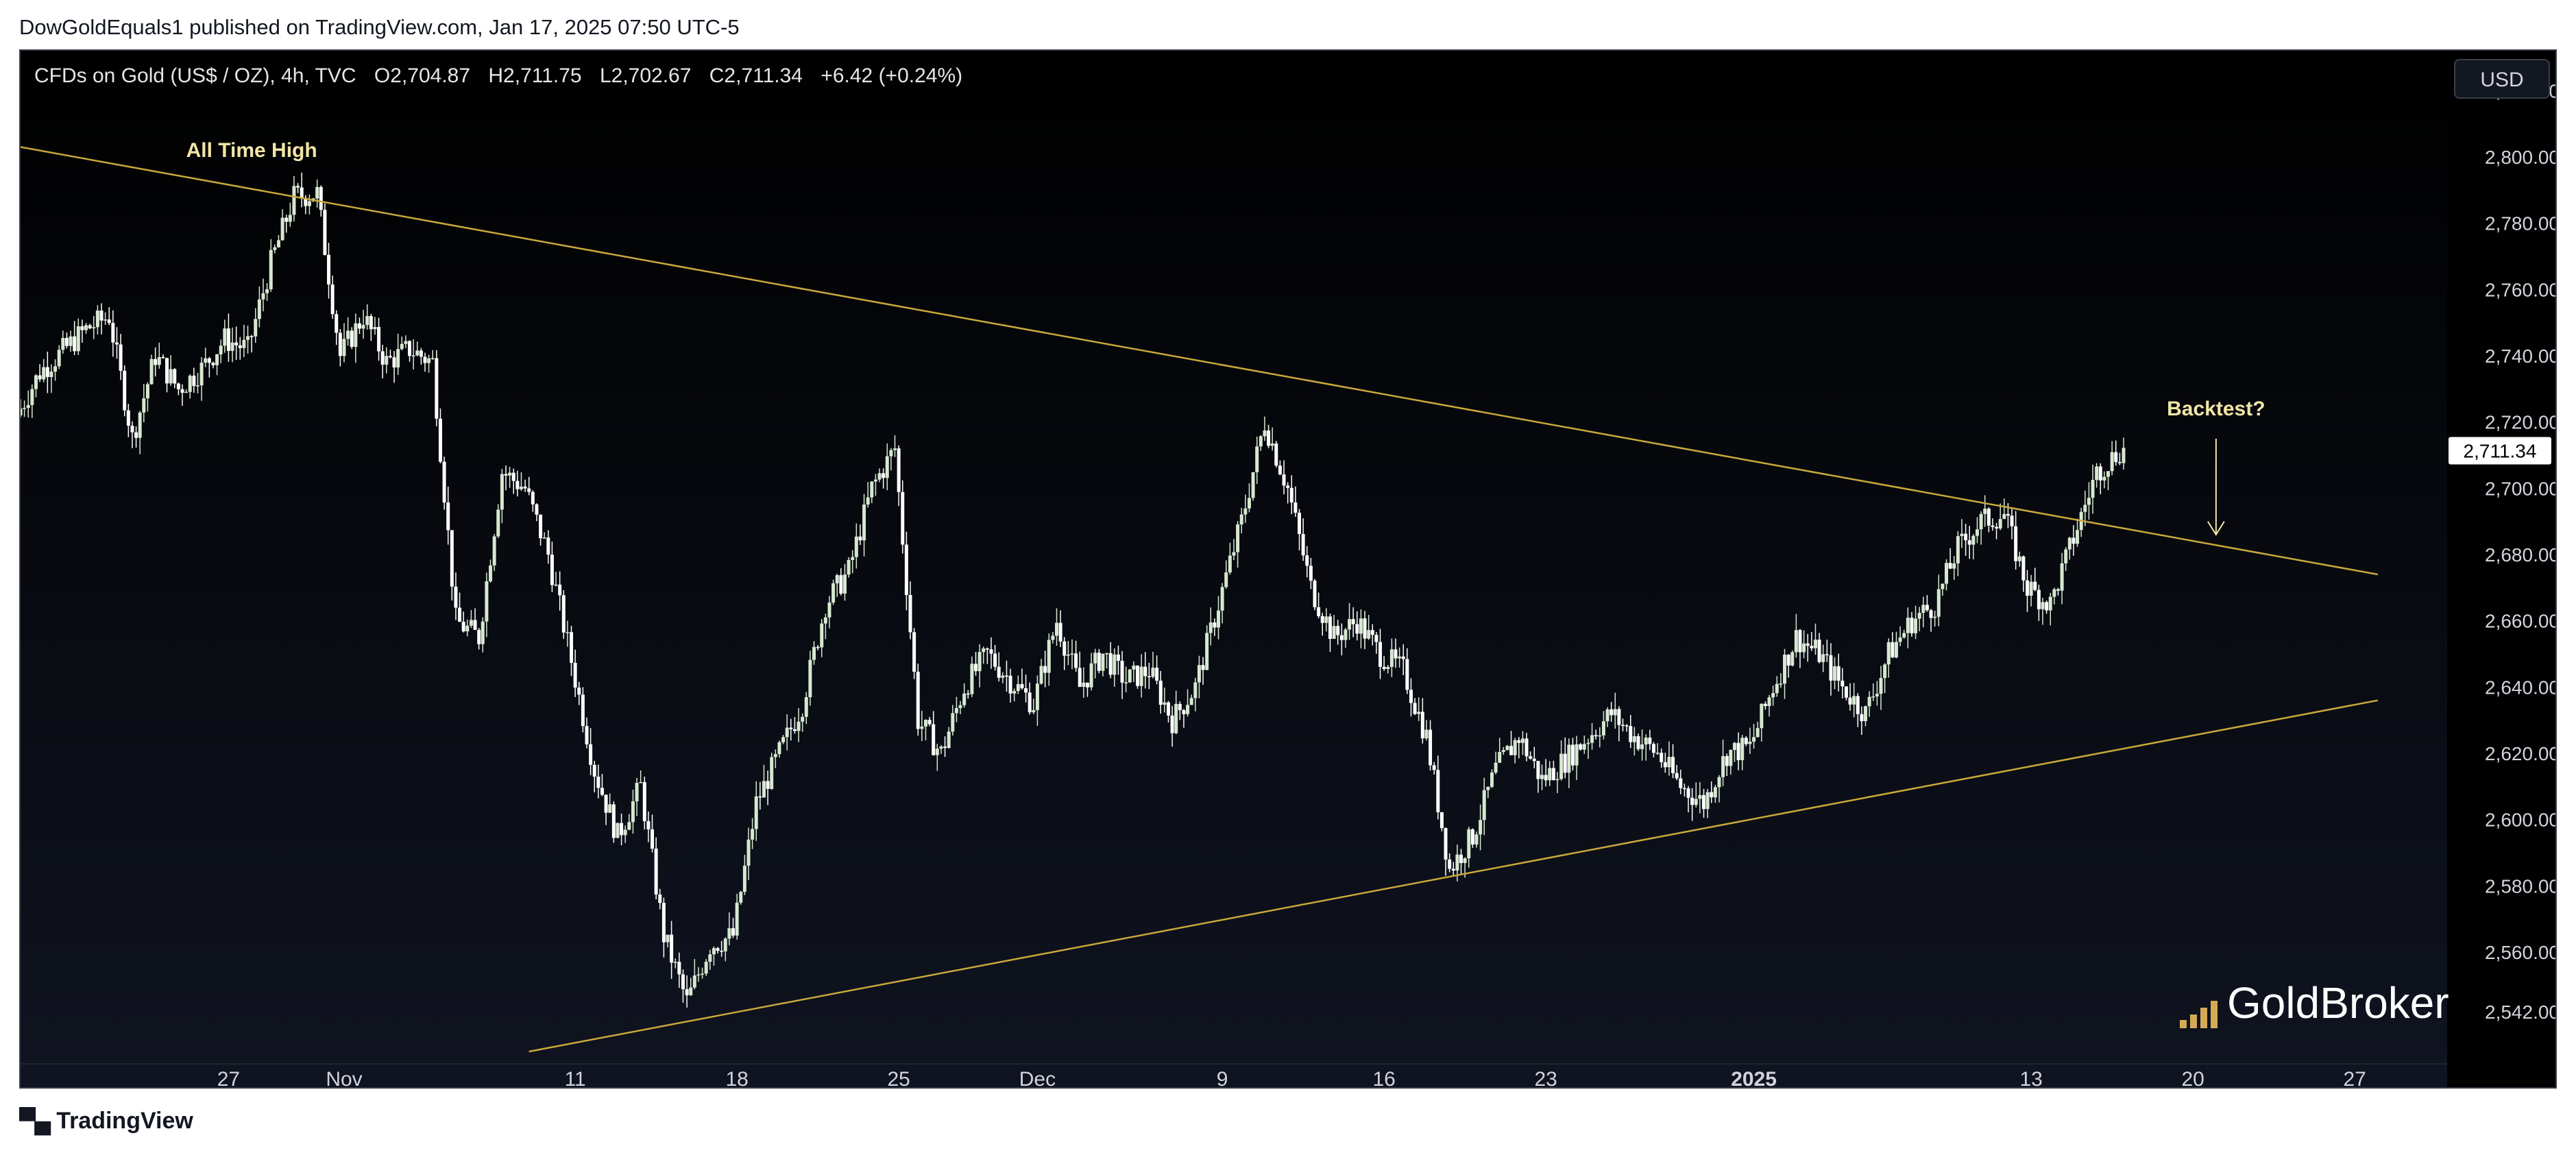  Describe the element at coordinates (892, 75) in the screenshot. I see `ohlc-change: +6.42 (+0.24%)` at that location.